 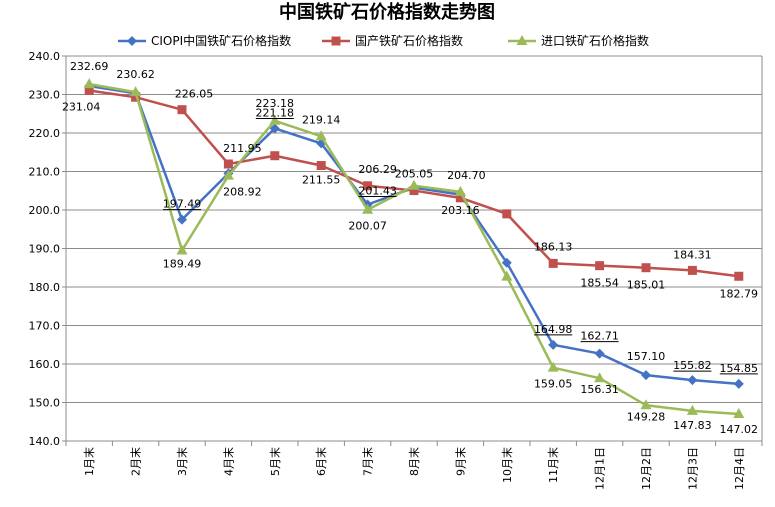 What do you see at coordinates (221, 40) in the screenshot?
I see `legend-label: CIOPI中国铁矿石价格指数` at bounding box center [221, 40].